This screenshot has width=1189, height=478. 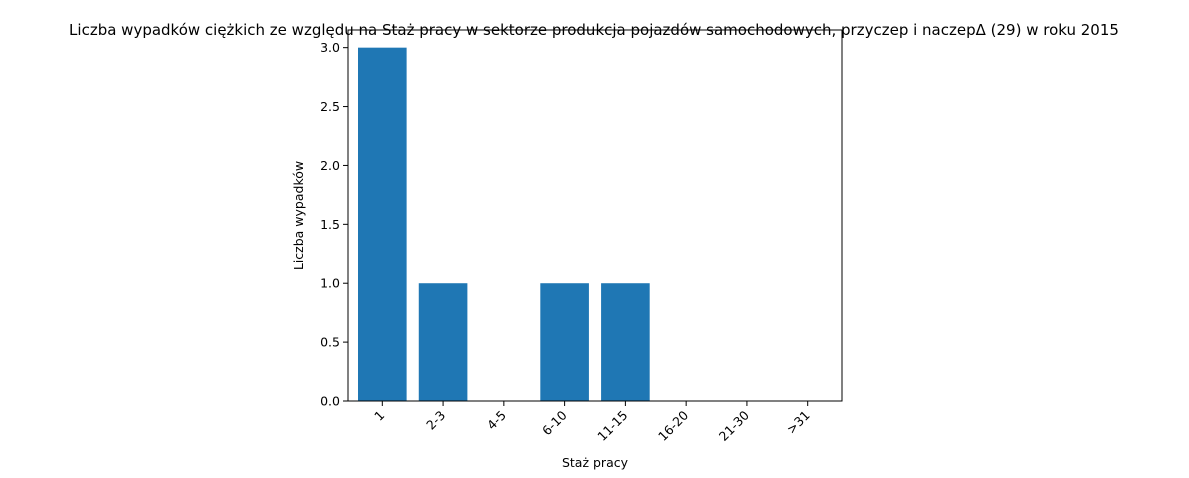 What do you see at coordinates (798, 422) in the screenshot?
I see `x-tick-label: >31` at bounding box center [798, 422].